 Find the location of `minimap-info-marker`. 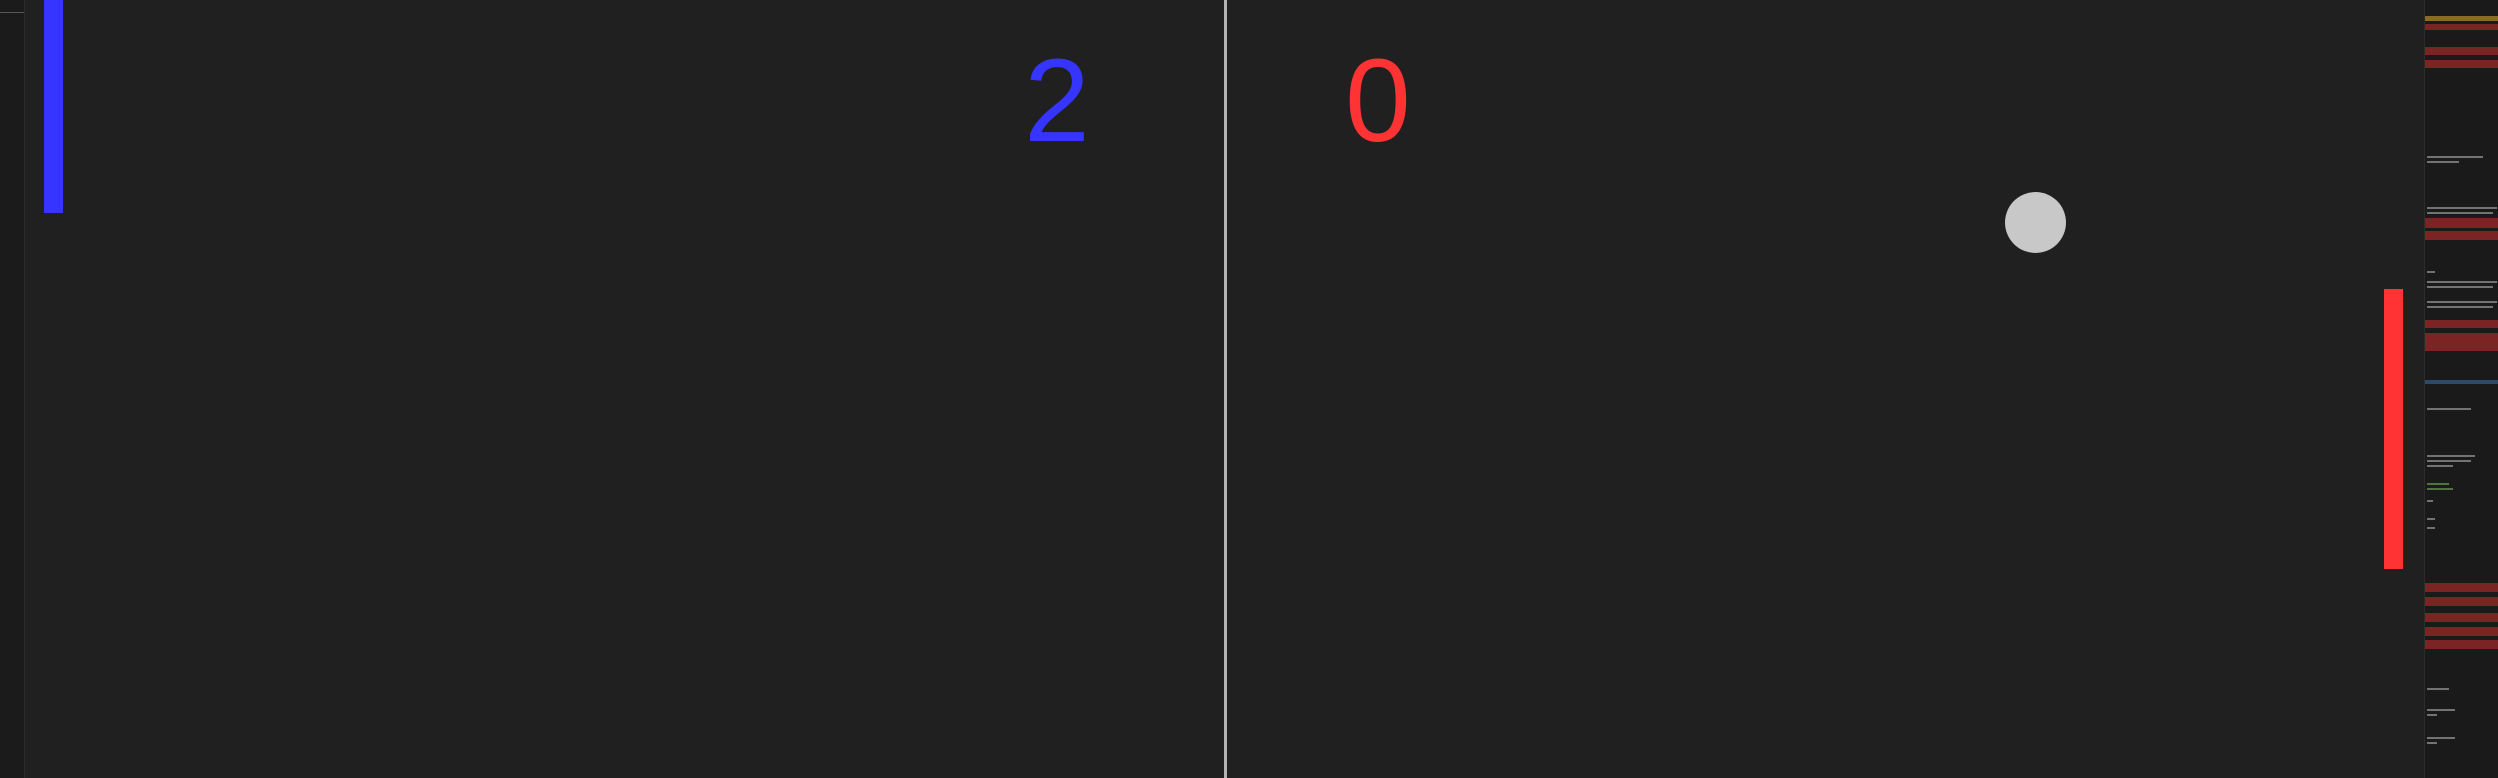

minimap-info-marker is located at coordinates (2461, 382).